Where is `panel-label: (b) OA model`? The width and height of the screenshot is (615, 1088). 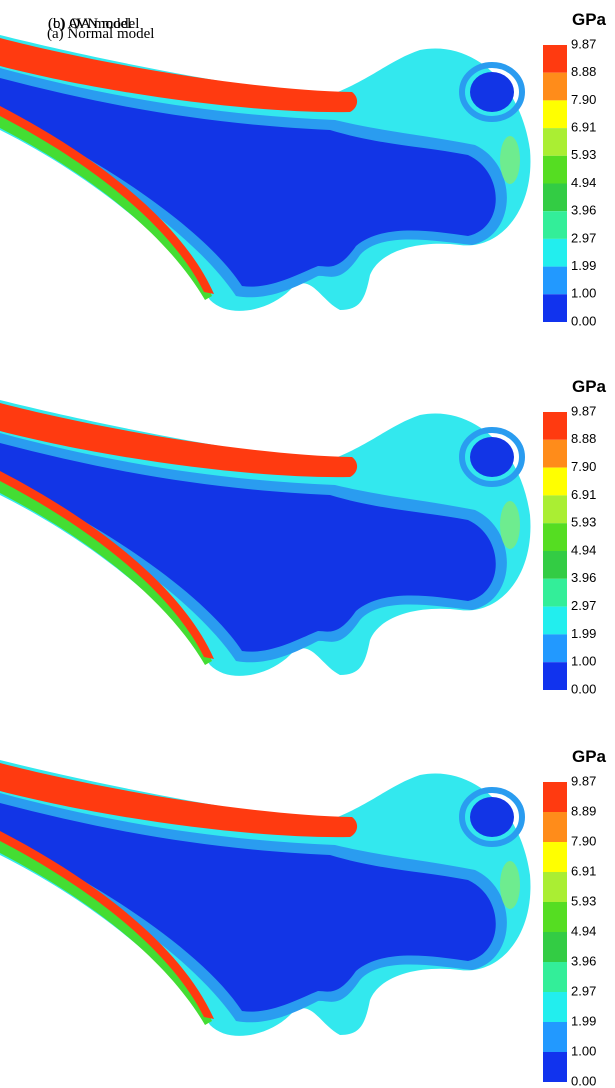
panel-label: (b) OA model is located at coordinates (89, 24).